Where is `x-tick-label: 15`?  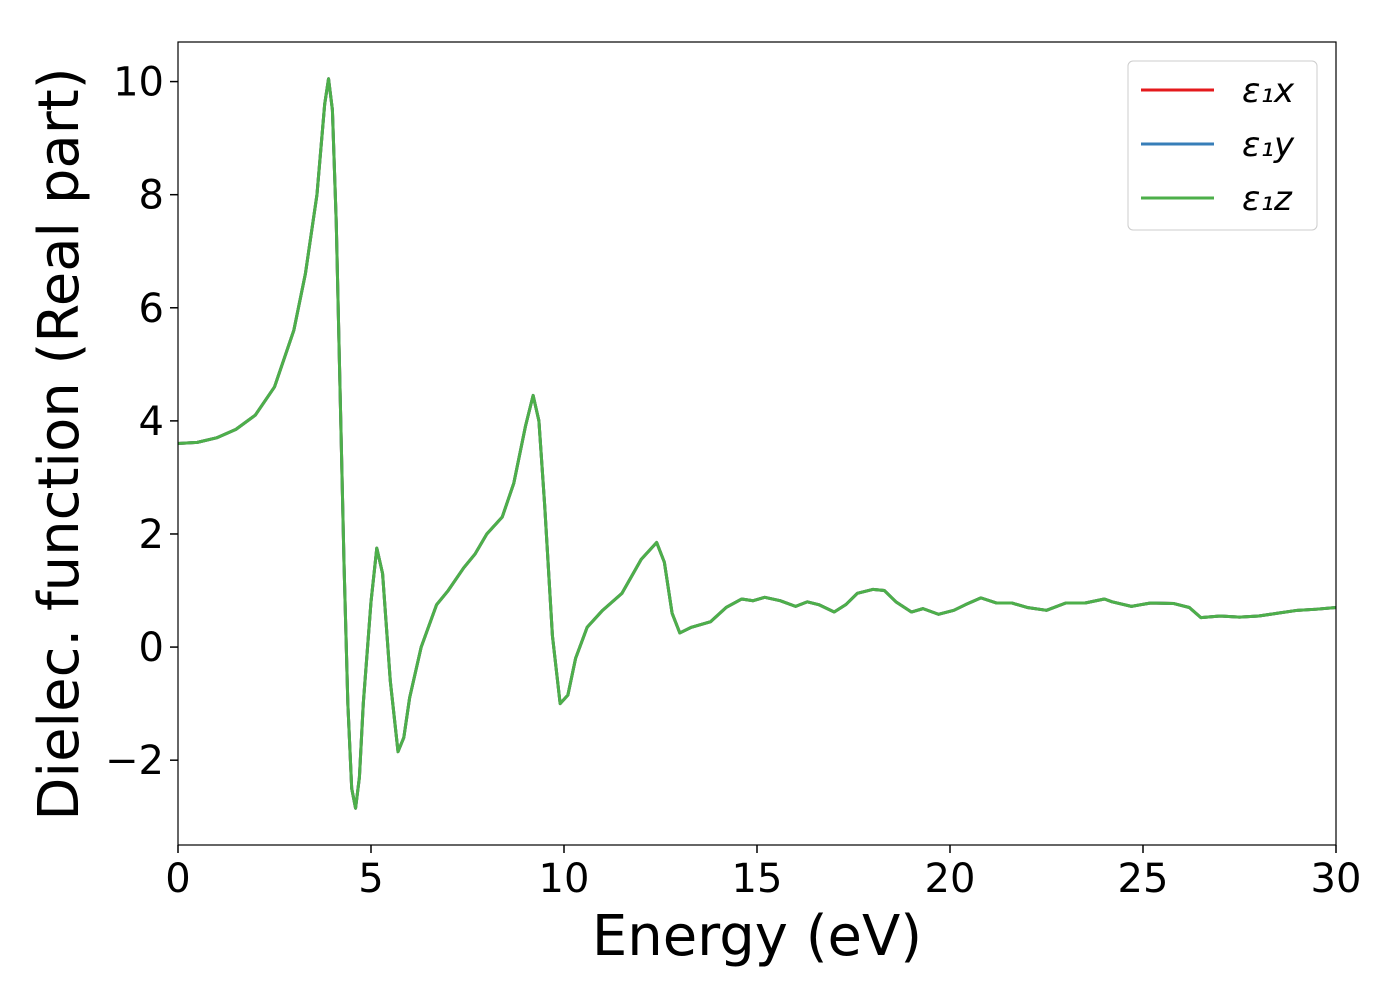 x-tick-label: 15 is located at coordinates (757, 879).